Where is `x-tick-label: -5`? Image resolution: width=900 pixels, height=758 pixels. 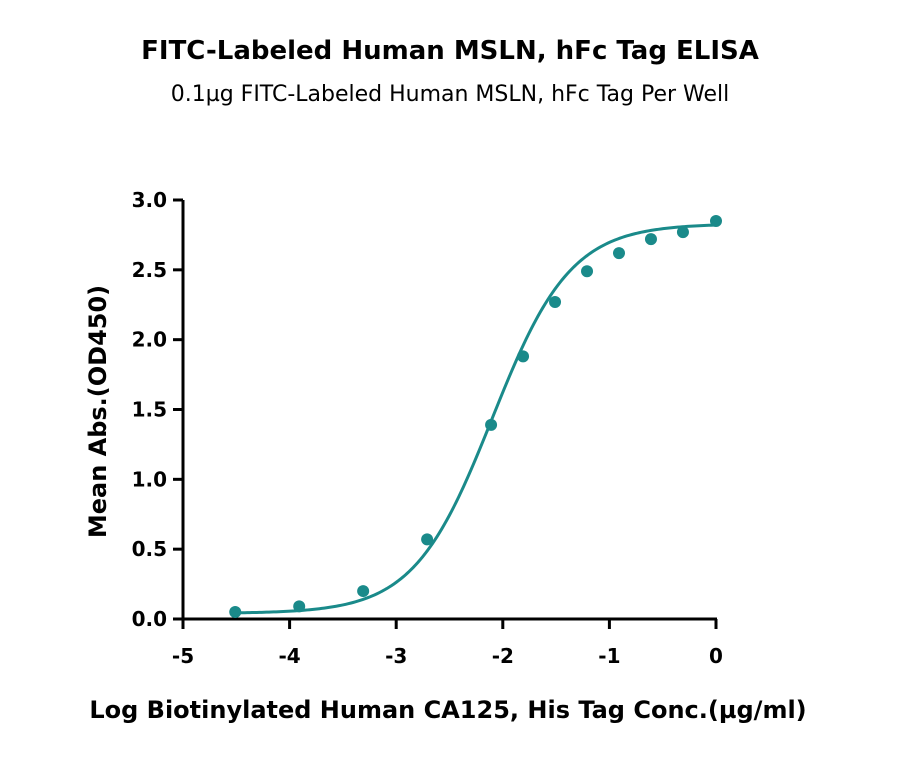
x-tick-label: -5 is located at coordinates (183, 656).